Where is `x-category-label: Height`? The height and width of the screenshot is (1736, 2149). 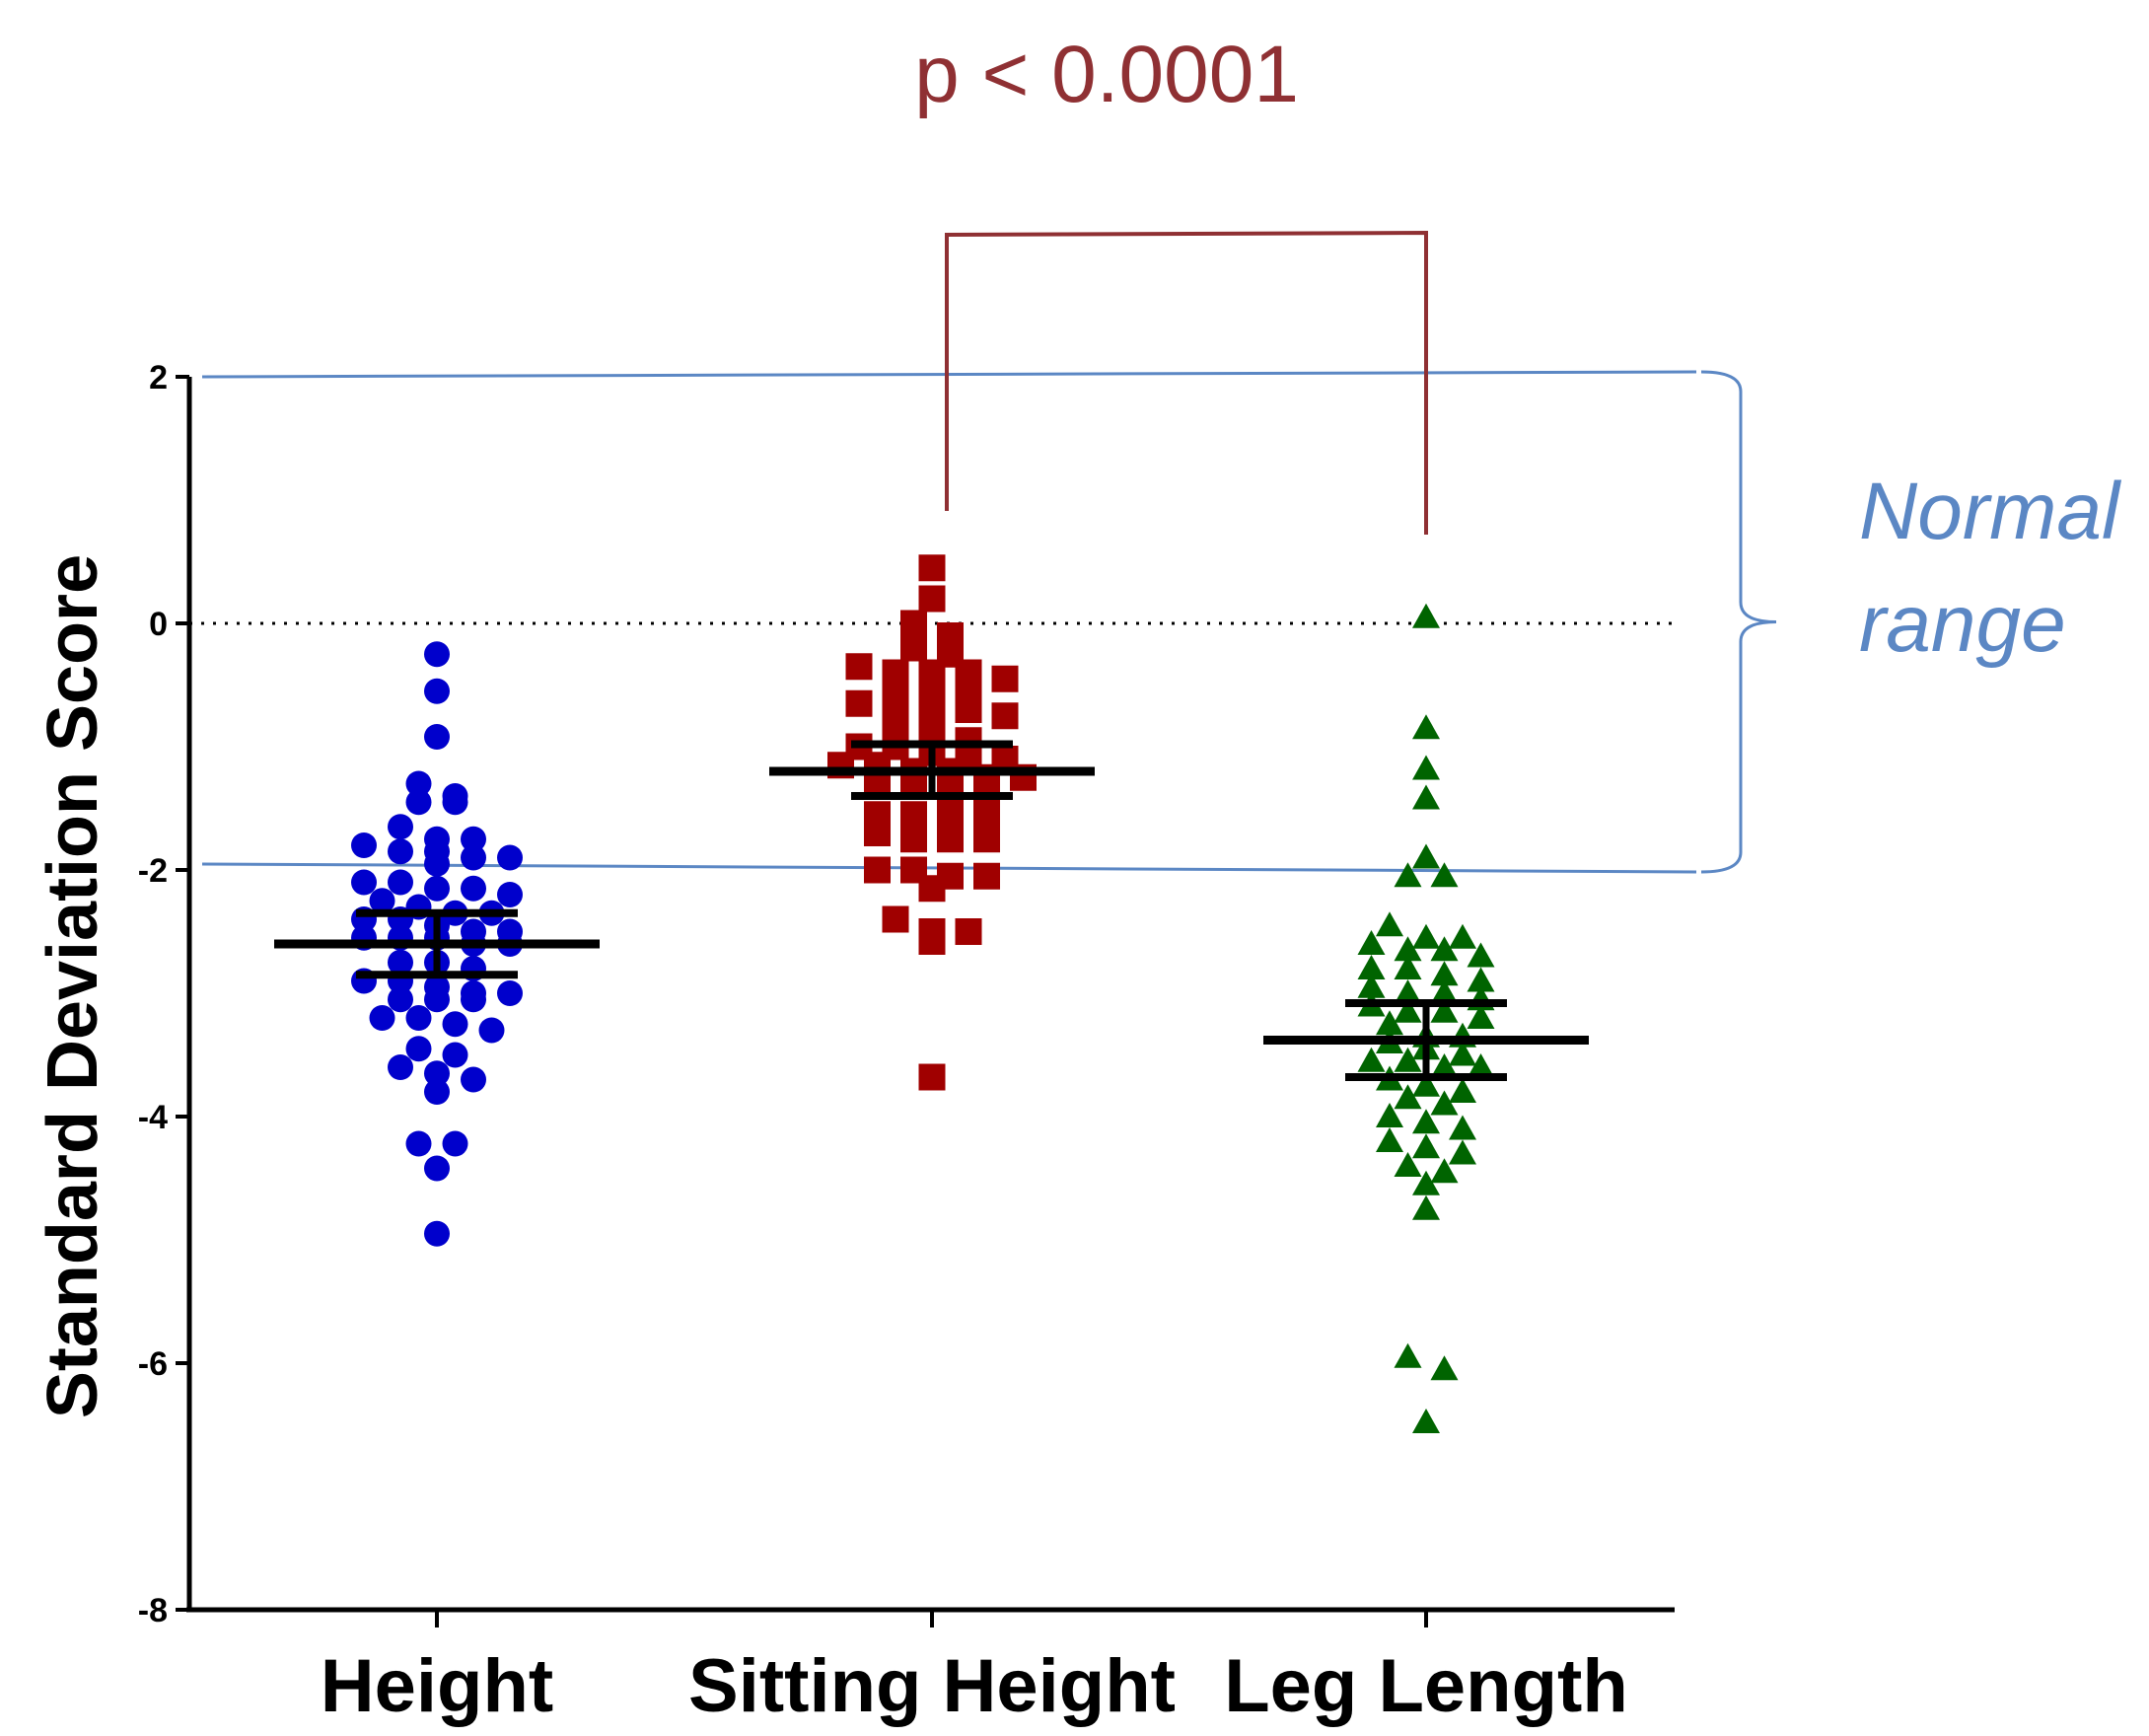 x-category-label: Height is located at coordinates (437, 1686).